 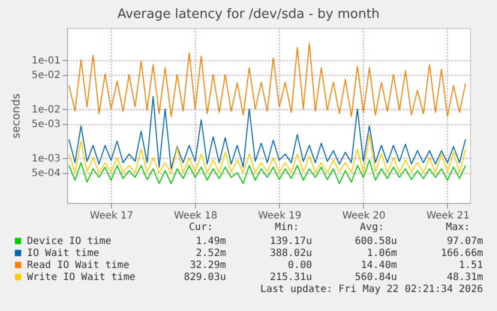 What do you see at coordinates (200, 227) in the screenshot?
I see `text: Cur:` at bounding box center [200, 227].